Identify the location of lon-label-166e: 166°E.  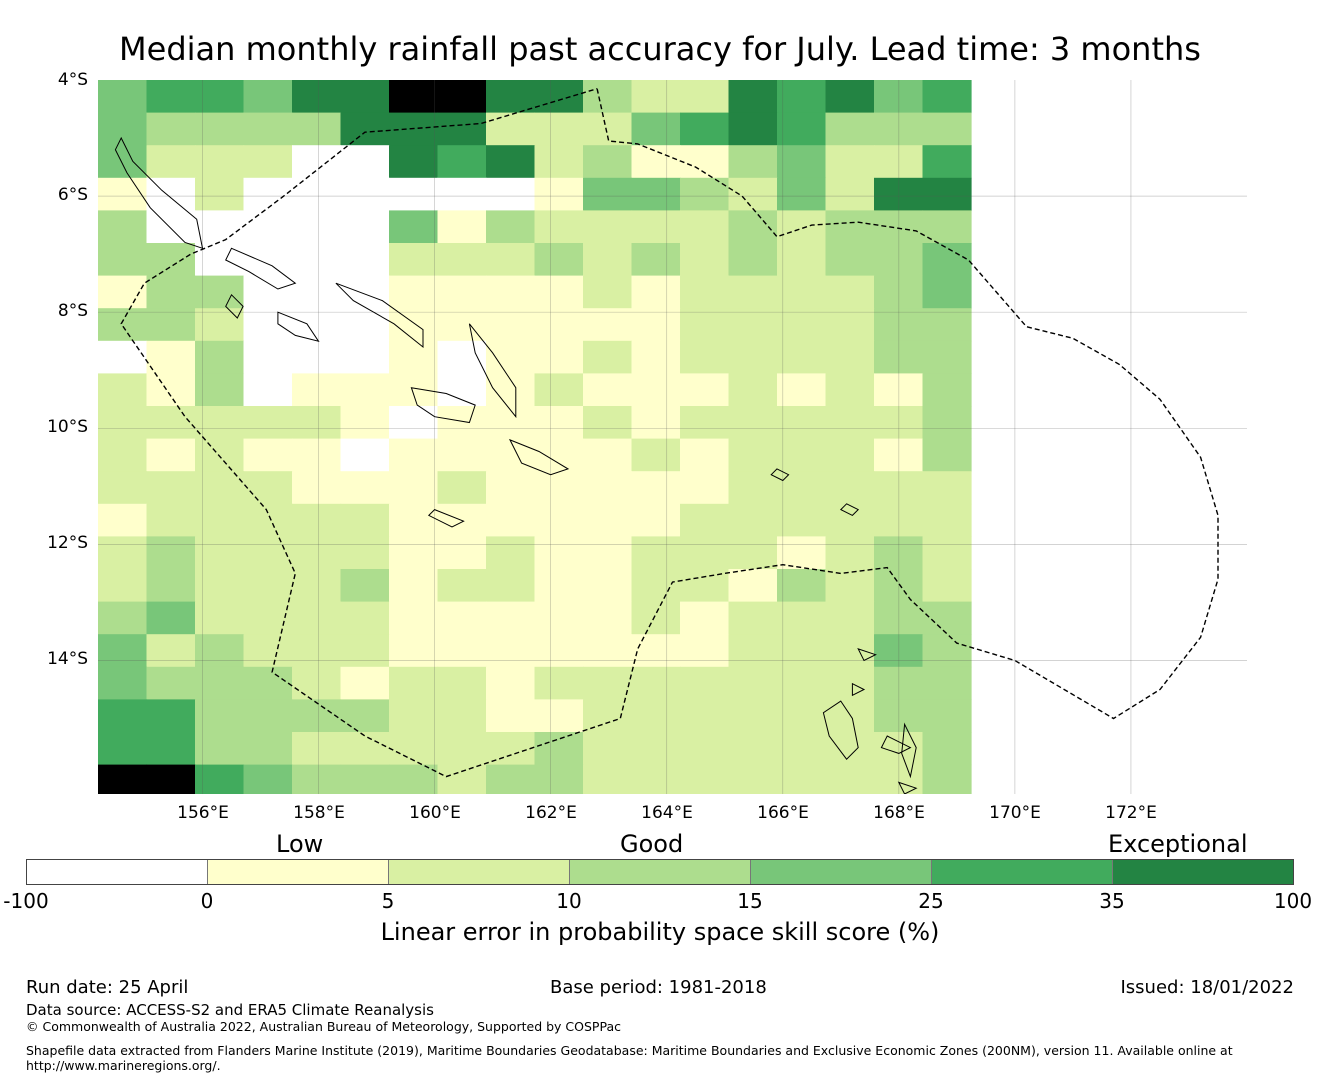
(783, 813).